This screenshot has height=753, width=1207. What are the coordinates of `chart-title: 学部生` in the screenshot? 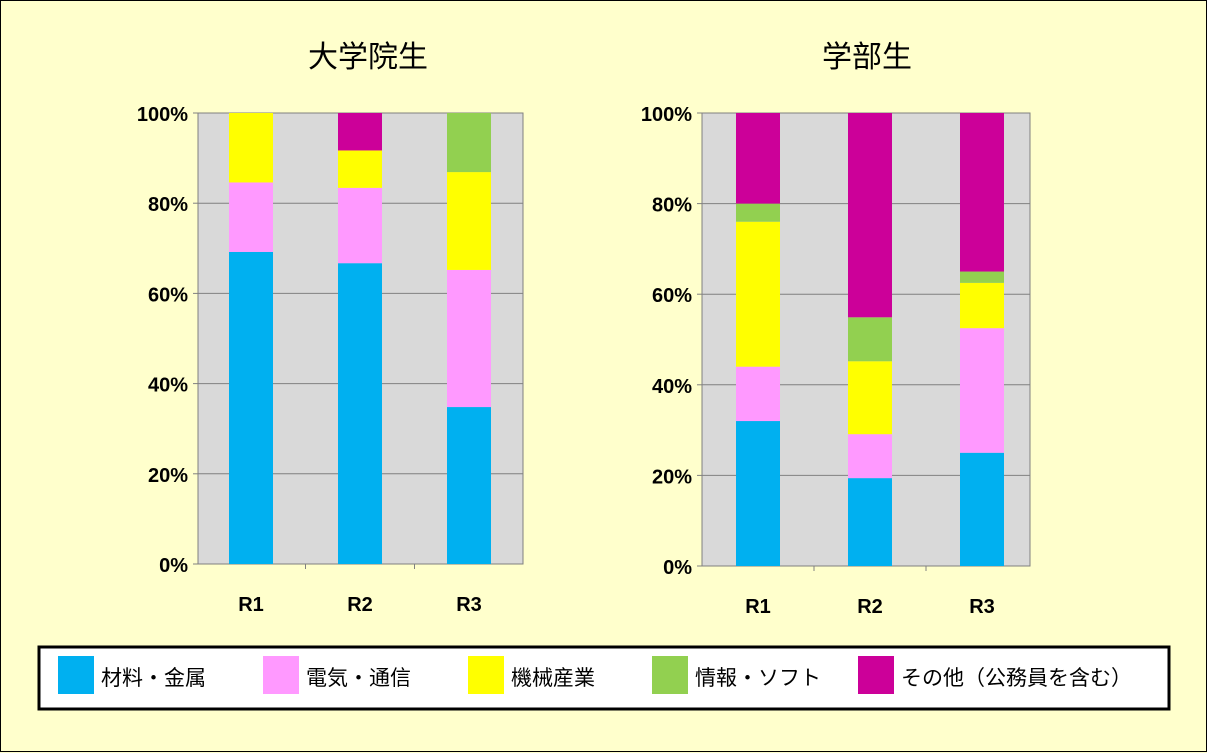 It's located at (867, 57).